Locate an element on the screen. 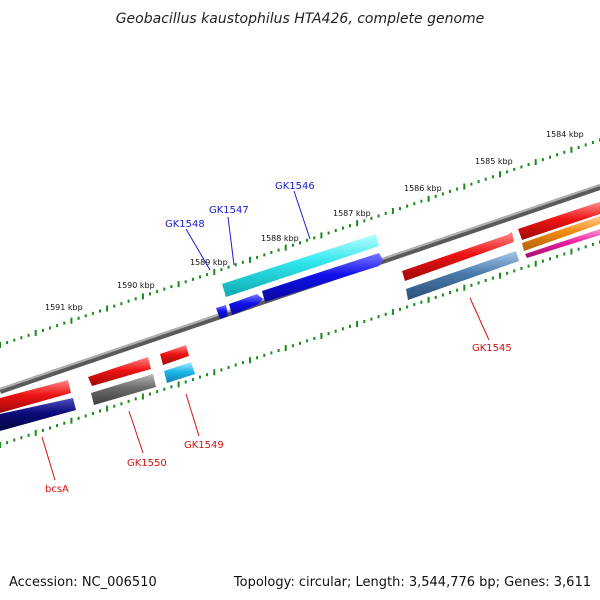  scale-label-1585: 1585 kbp is located at coordinates (494, 161).